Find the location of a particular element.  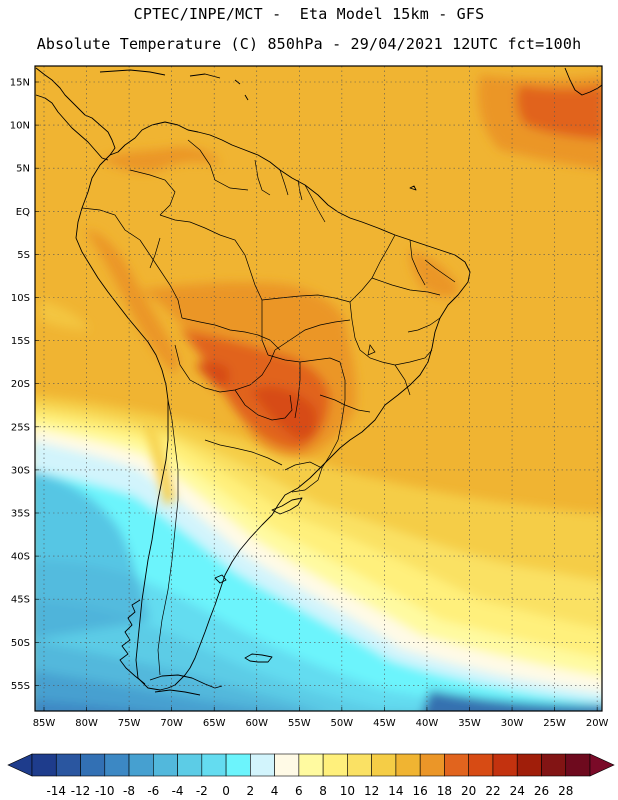

lat-tick-label: 5S is located at coordinates (23, 255).